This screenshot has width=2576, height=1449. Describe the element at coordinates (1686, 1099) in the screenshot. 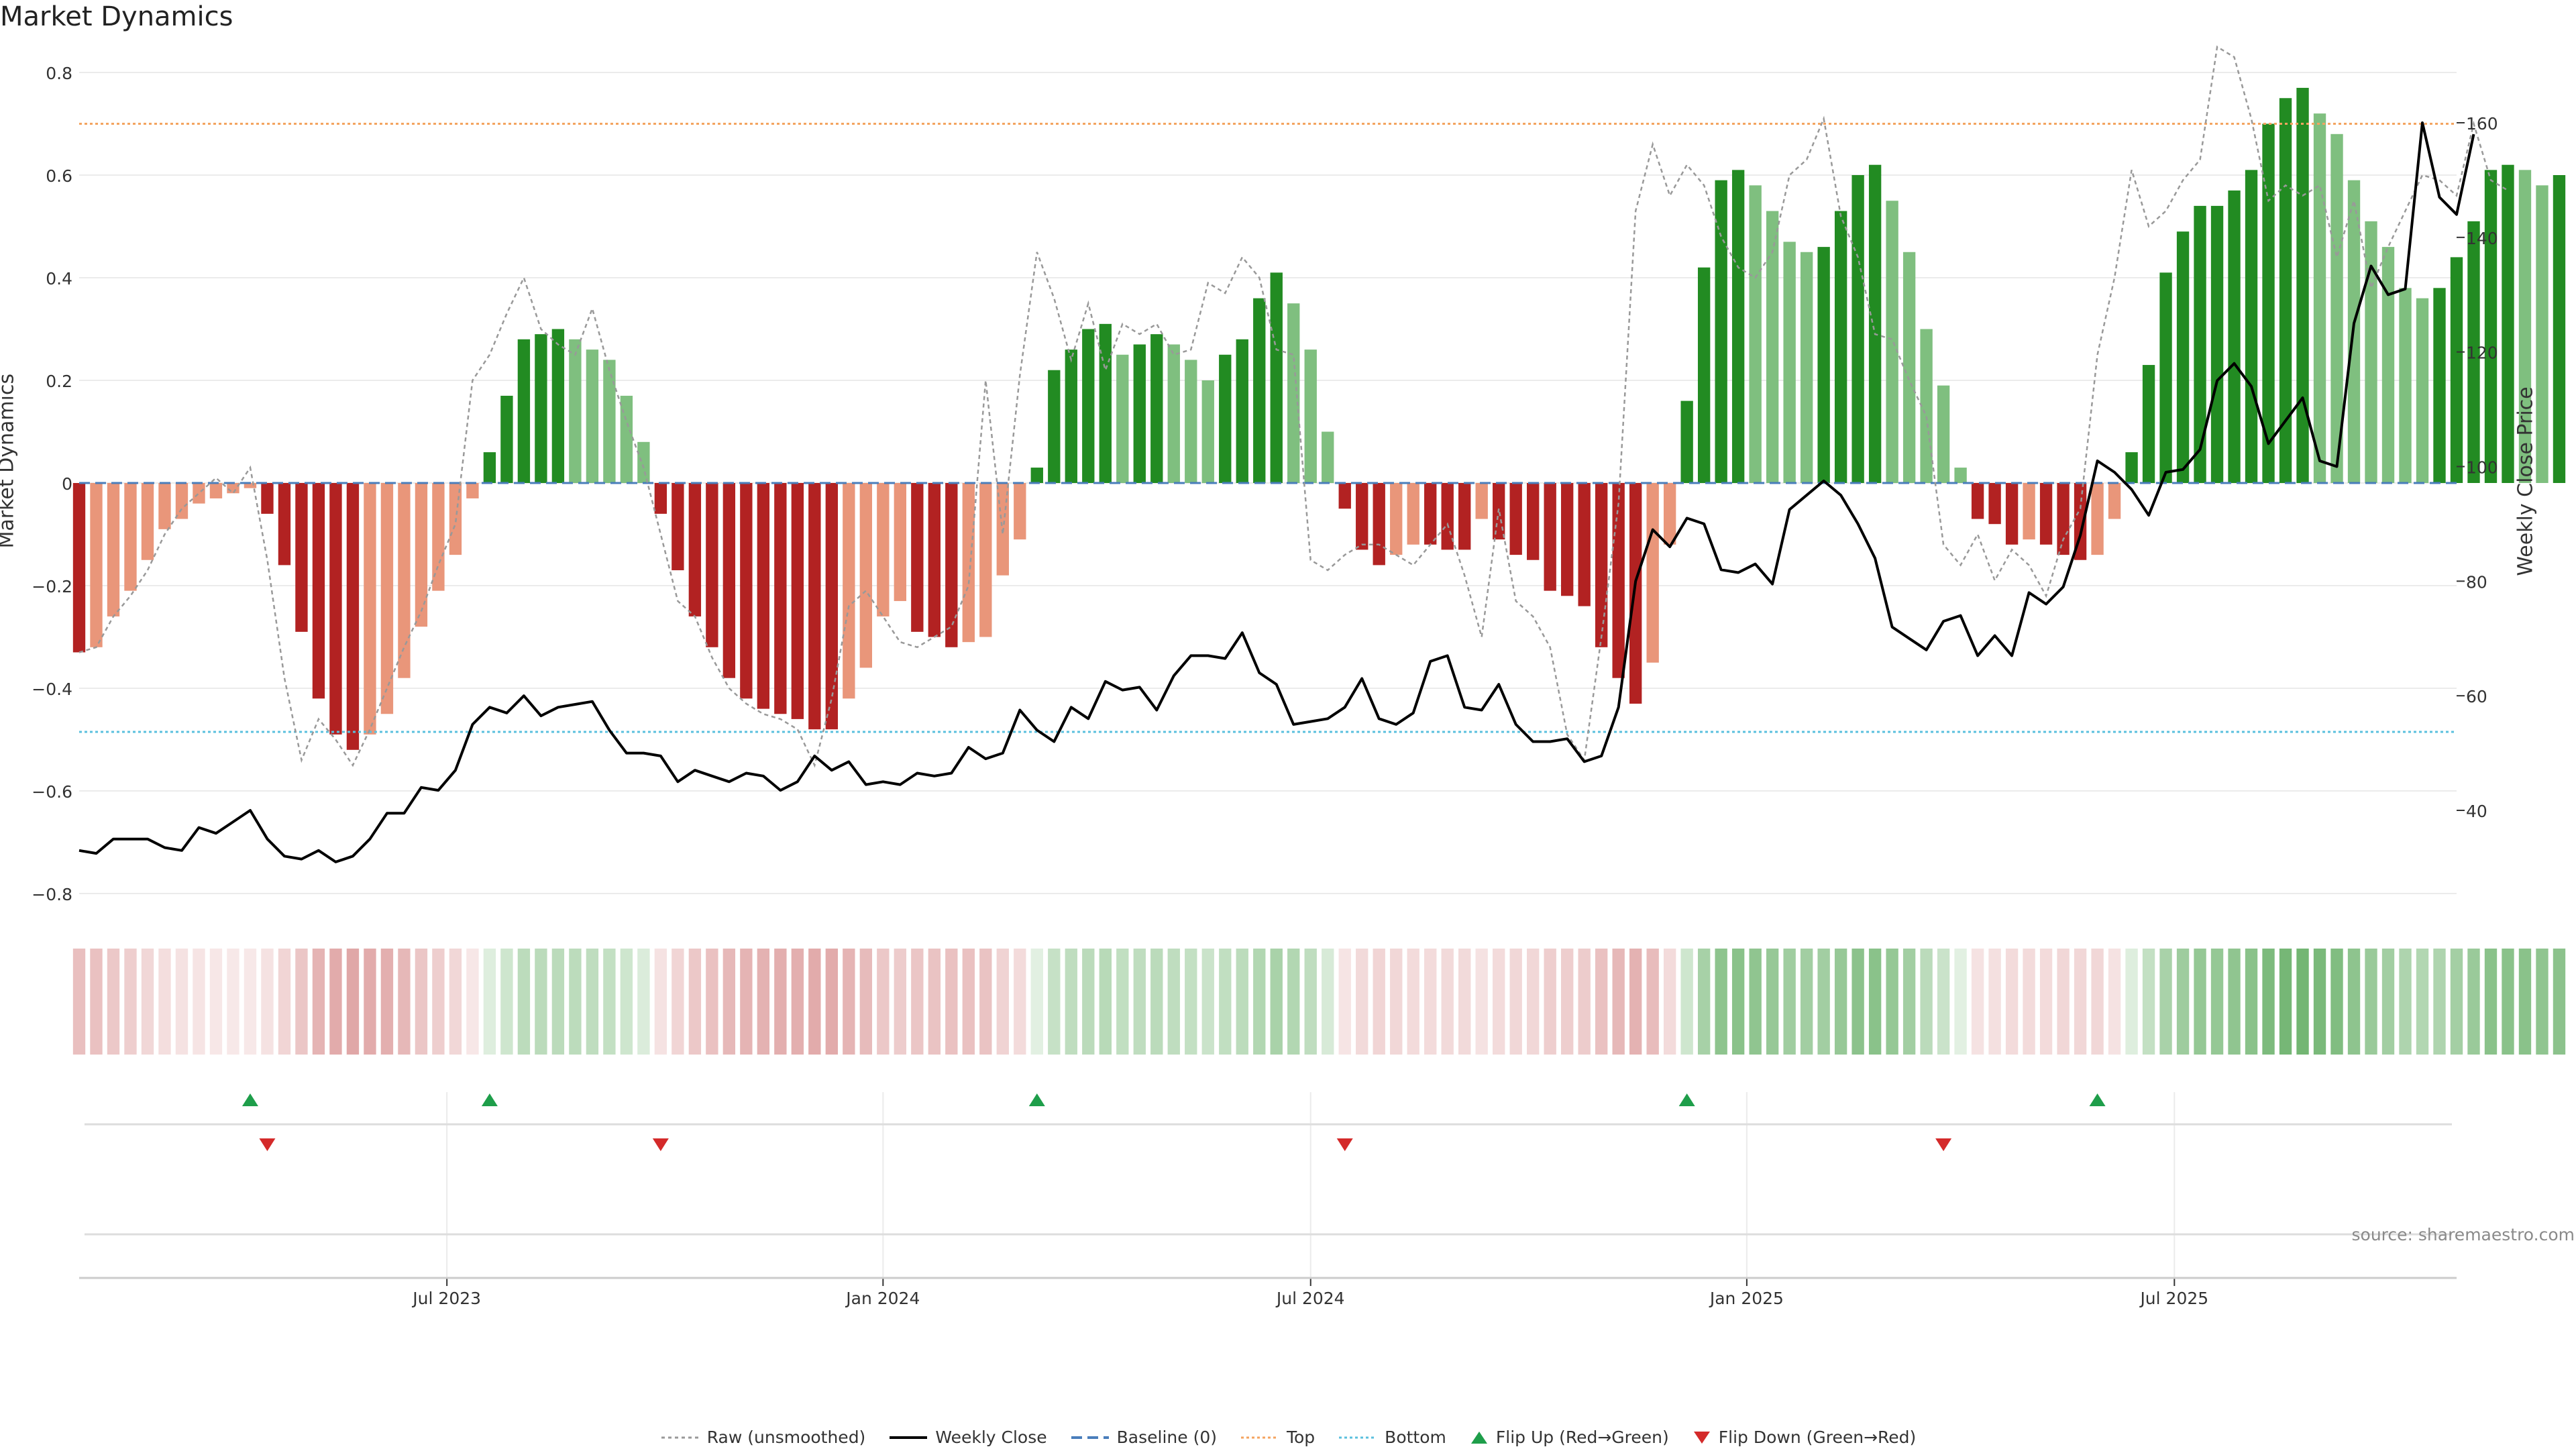

I see `flip-up-marker` at that location.